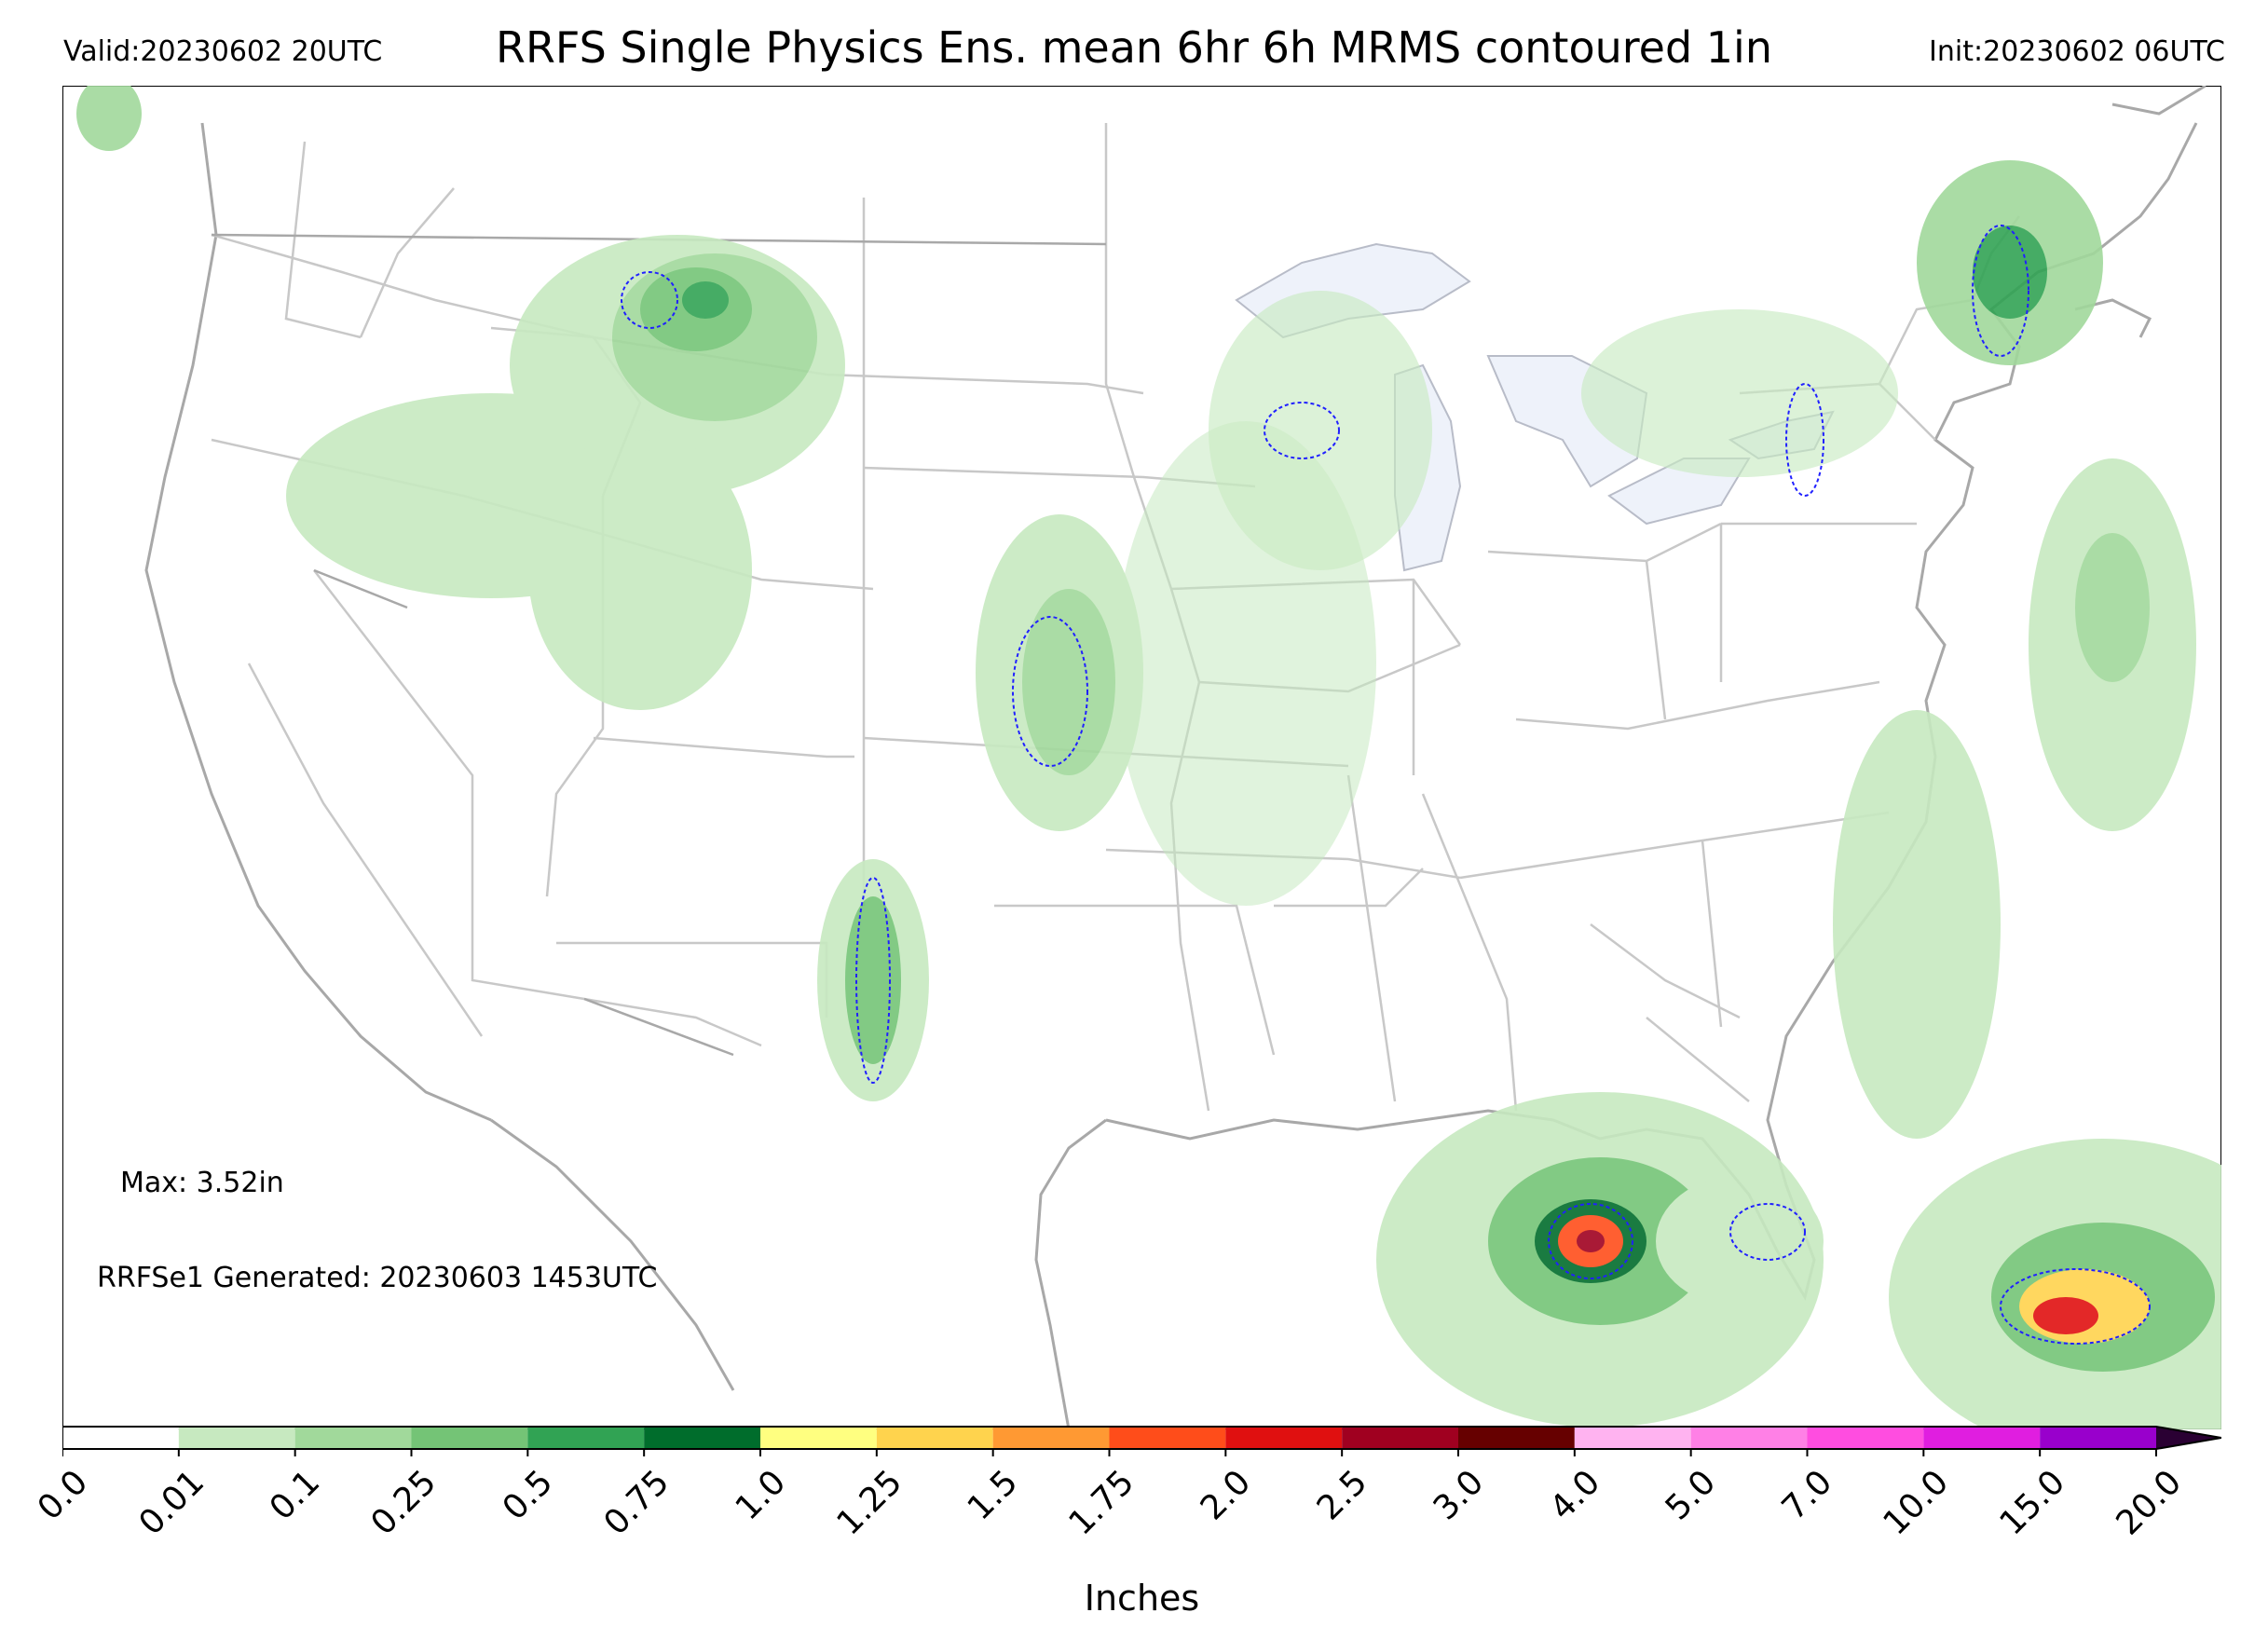 The image size is (2268, 1640). Describe the element at coordinates (1458, 1495) in the screenshot. I see `colorbar-tick-label: 3.0` at that location.